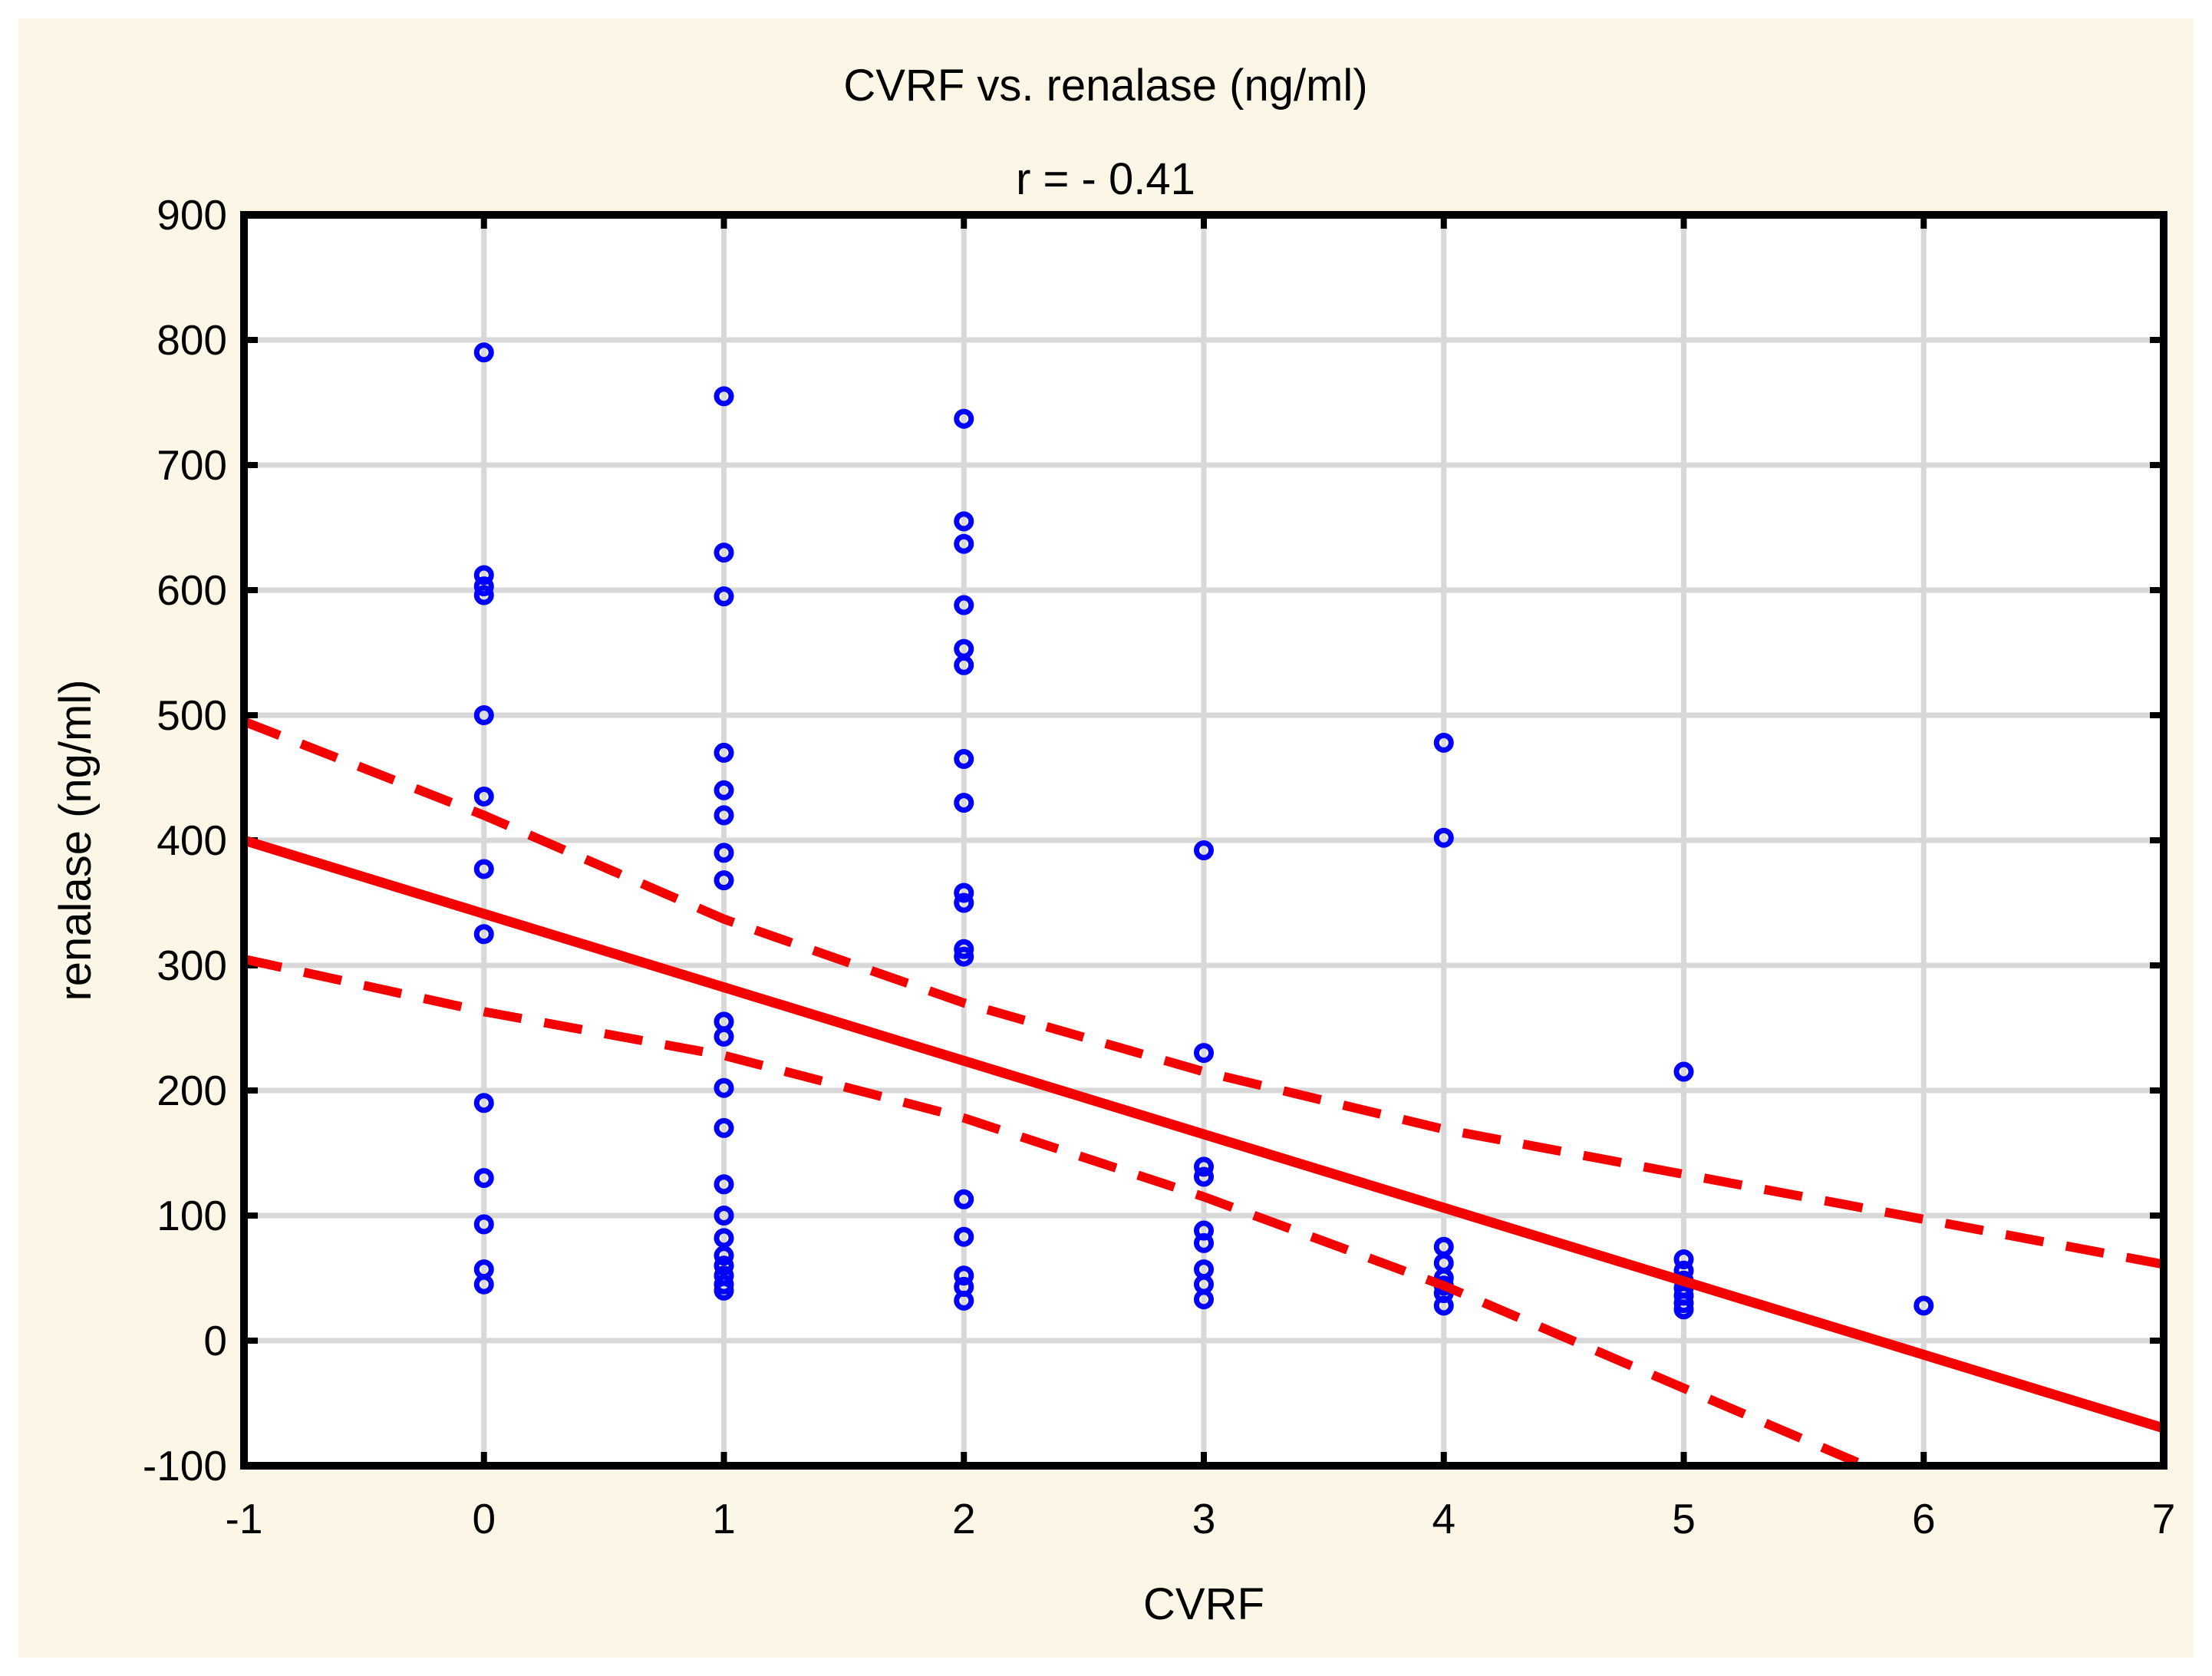 The width and height of the screenshot is (2212, 1676). I want to click on y-tick-label: 200, so click(192, 1090).